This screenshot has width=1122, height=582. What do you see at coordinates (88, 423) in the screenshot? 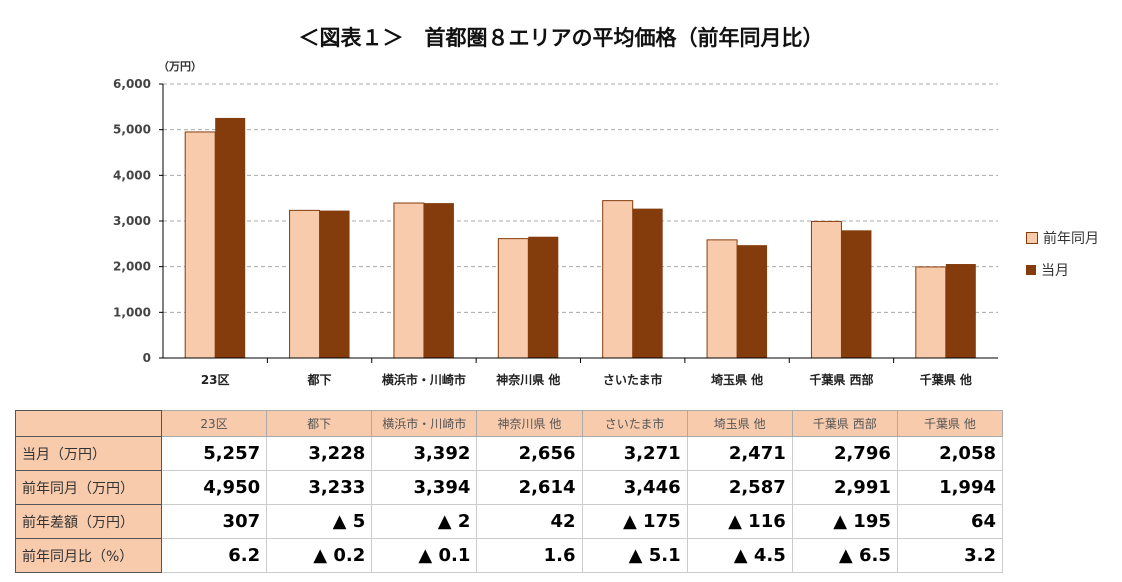
I see `table-corner` at bounding box center [88, 423].